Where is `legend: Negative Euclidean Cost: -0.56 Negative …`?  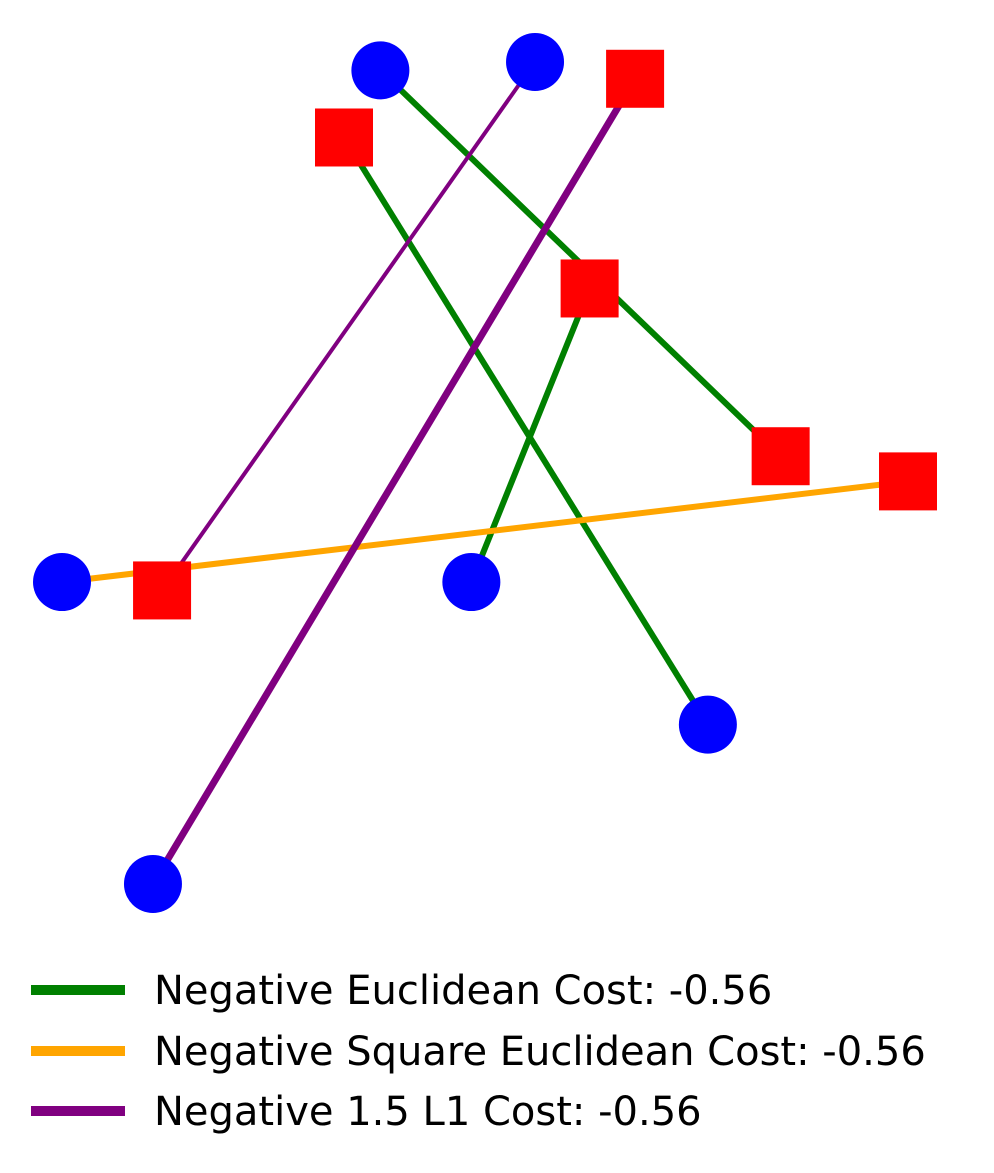 legend: Negative Euclidean Cost: -0.56 Negative … is located at coordinates (478, 1051).